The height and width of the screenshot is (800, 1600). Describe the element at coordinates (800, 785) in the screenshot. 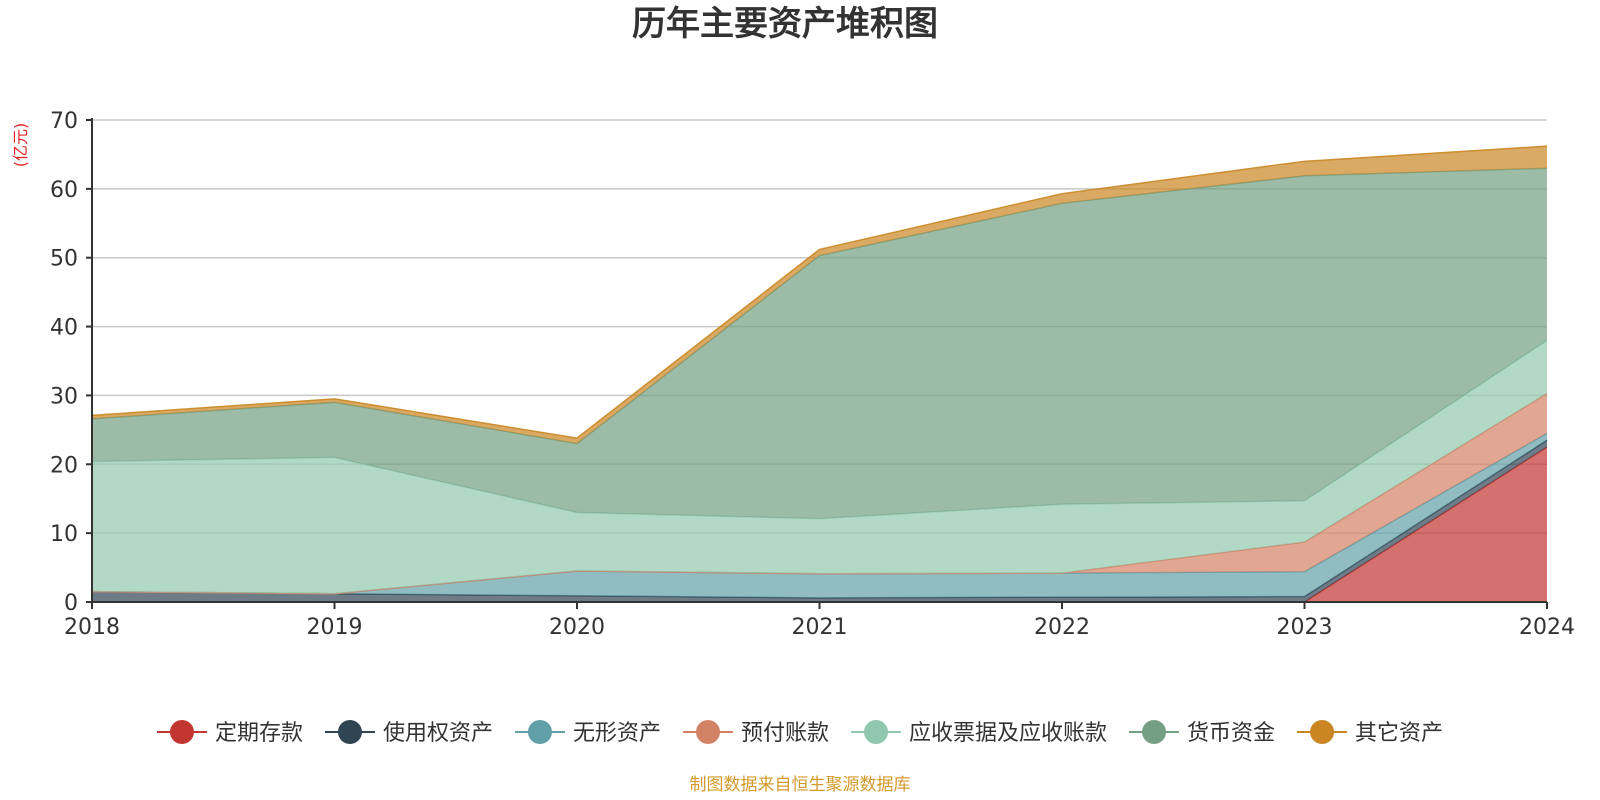

I see `source-note: 制图数据来自恒生聚源数据库` at that location.